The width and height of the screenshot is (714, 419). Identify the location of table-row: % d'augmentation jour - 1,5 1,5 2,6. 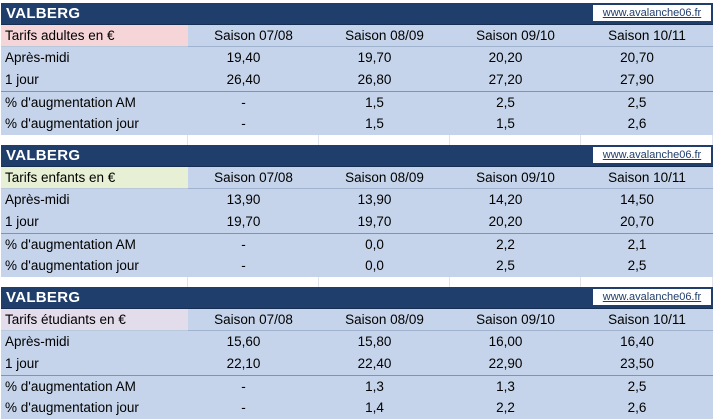
(357, 124).